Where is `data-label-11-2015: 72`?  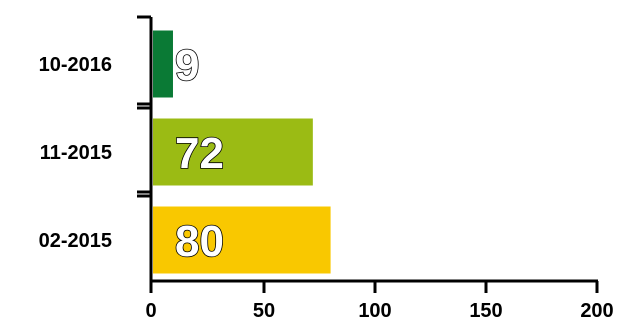
data-label-11-2015: 72 is located at coordinates (199, 153).